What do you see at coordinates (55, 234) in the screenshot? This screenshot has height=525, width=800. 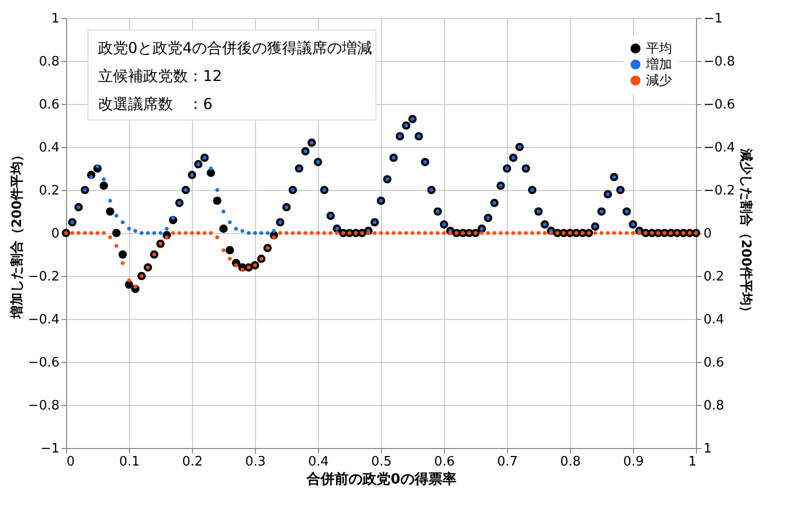 I see `y-tick-label: 0` at bounding box center [55, 234].